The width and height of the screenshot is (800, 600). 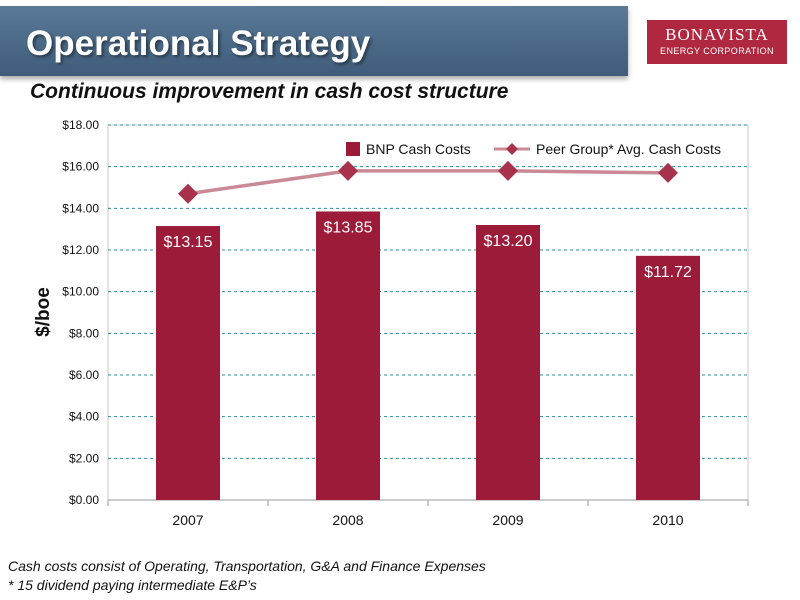 I want to click on peer-group-line, so click(x=428, y=182).